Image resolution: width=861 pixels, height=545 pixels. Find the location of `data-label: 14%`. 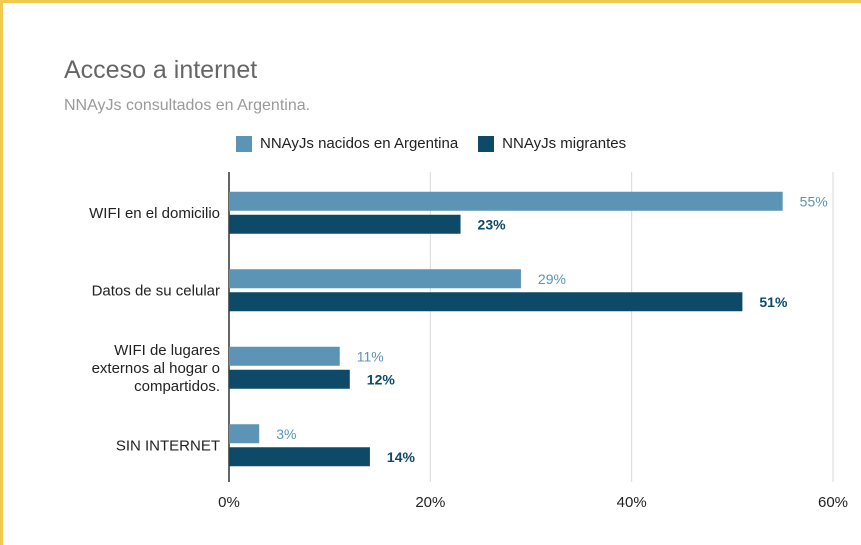

data-label: 14% is located at coordinates (401, 457).